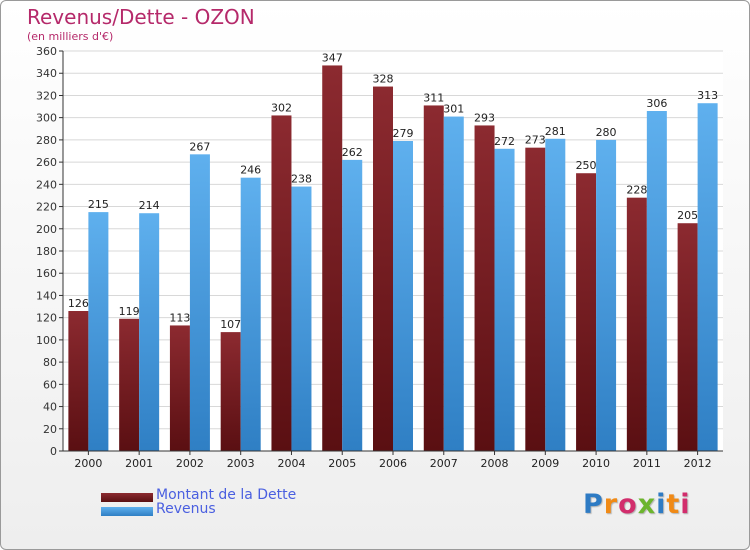 The image size is (750, 550). I want to click on data-label-dette: 273, so click(535, 140).